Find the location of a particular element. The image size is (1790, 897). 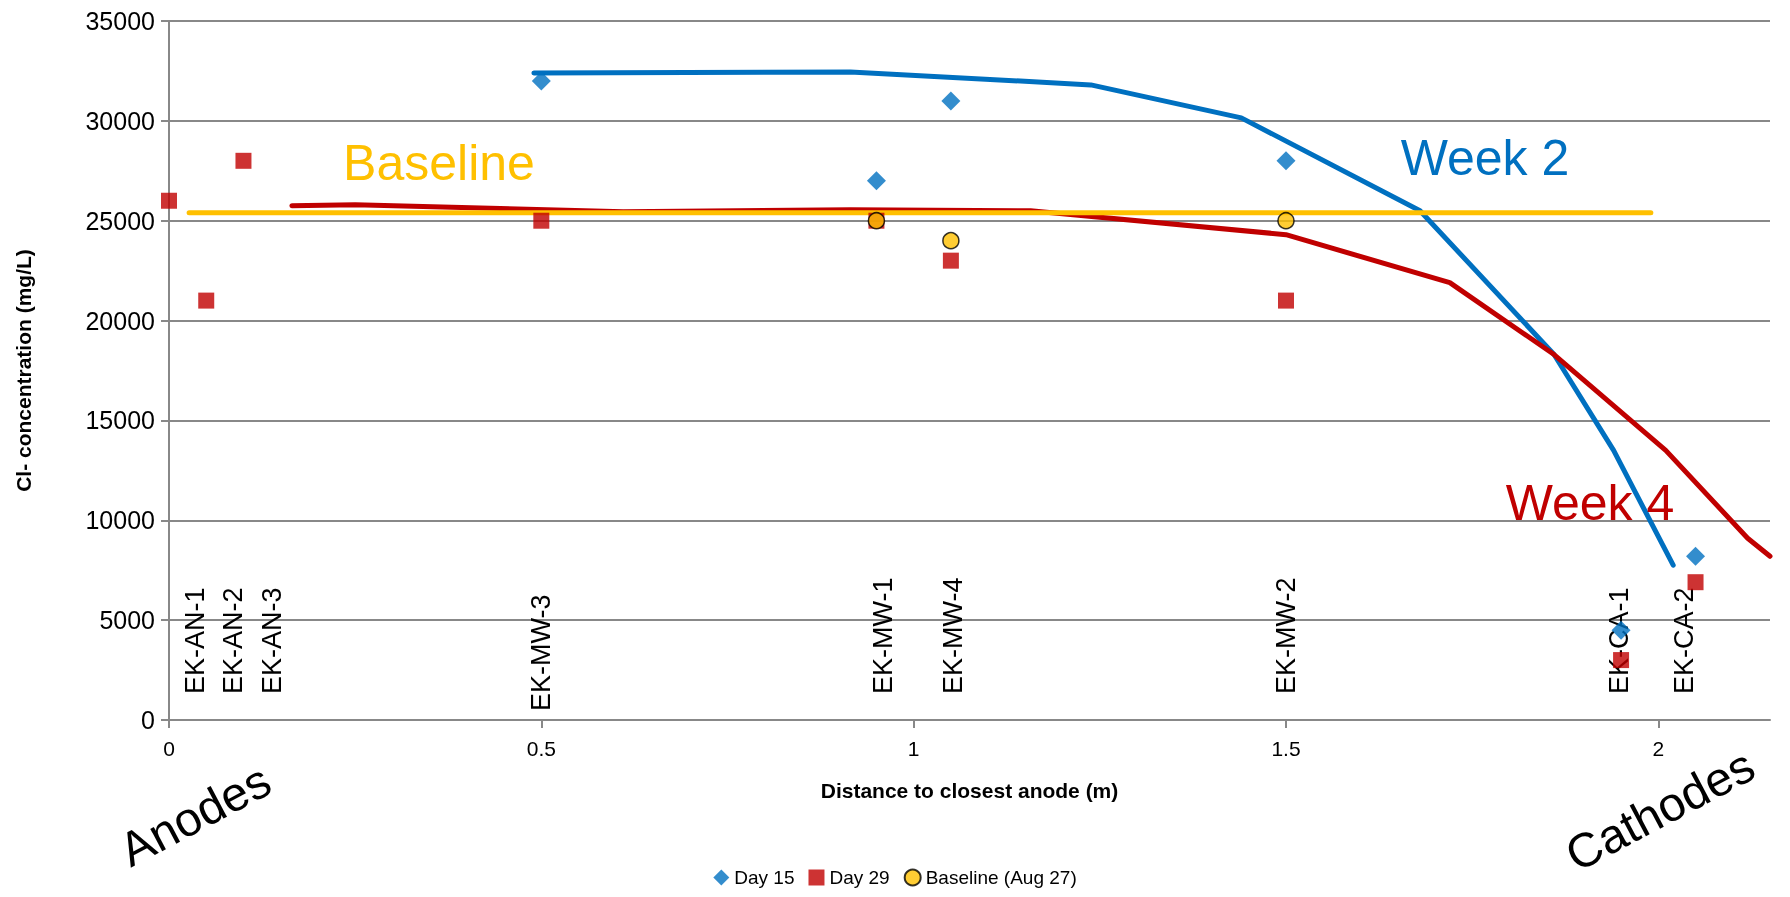

y-tick-label: 20000 is located at coordinates (120, 320).